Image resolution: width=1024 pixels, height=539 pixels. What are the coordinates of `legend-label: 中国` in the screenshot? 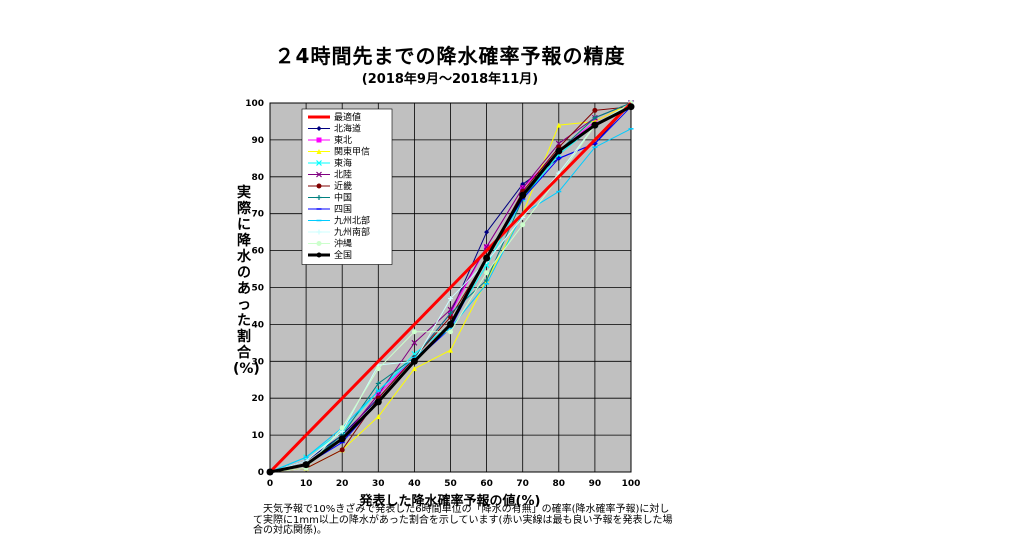 It's located at (343, 198).